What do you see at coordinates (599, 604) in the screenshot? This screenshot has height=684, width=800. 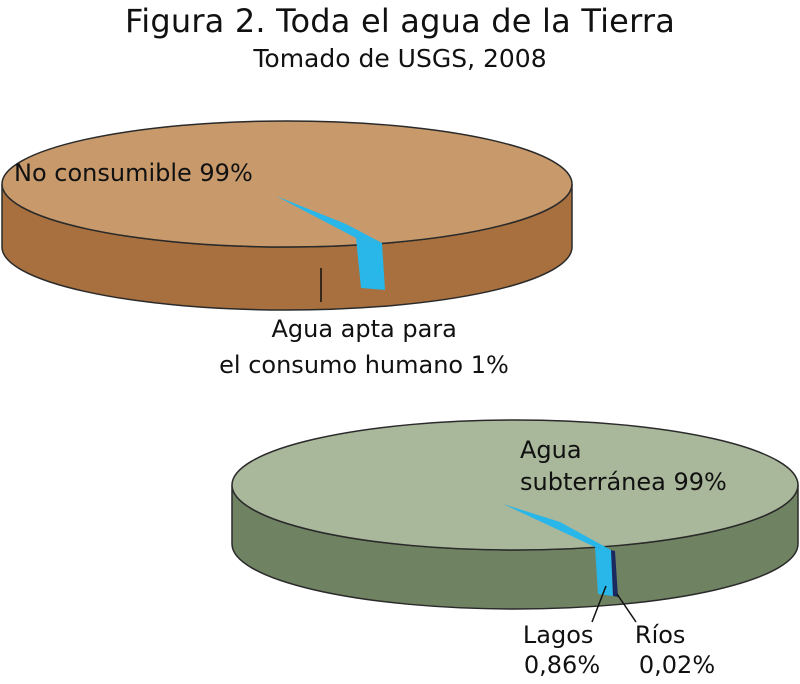 I see `lower-pie-leader-lakes` at bounding box center [599, 604].